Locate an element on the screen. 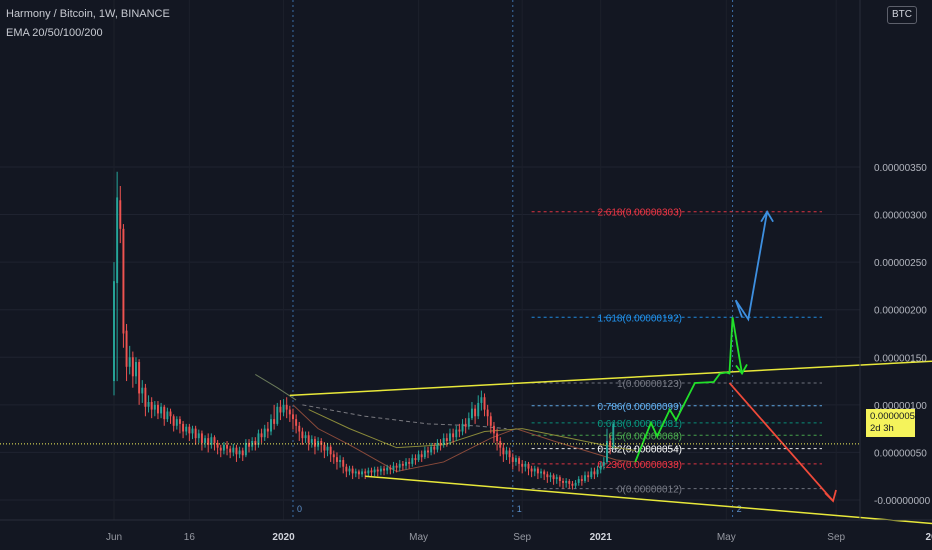  ema20-line is located at coordinates (464, 438).